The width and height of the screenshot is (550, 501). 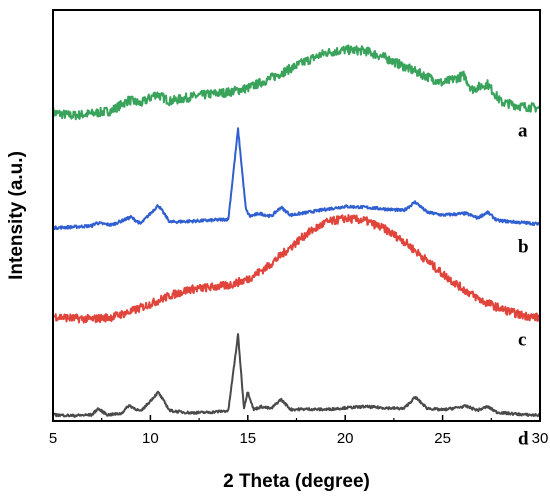 What do you see at coordinates (522, 340) in the screenshot?
I see `series-label-c: c` at bounding box center [522, 340].